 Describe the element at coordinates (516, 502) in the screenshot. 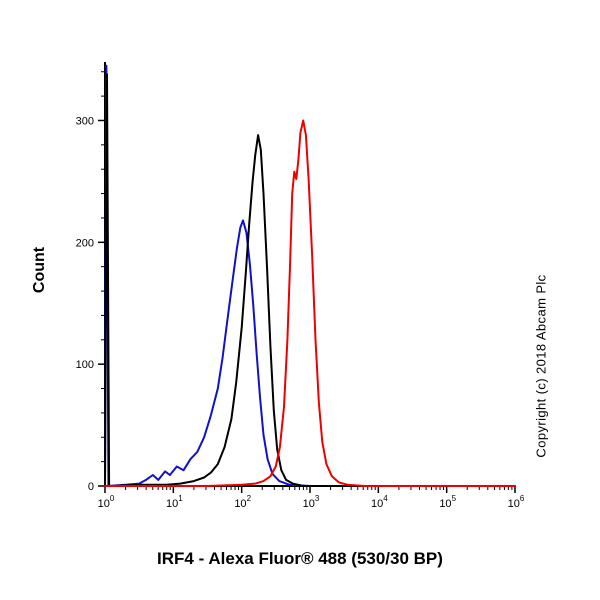

I see `x-tick-label: 10⁶` at that location.